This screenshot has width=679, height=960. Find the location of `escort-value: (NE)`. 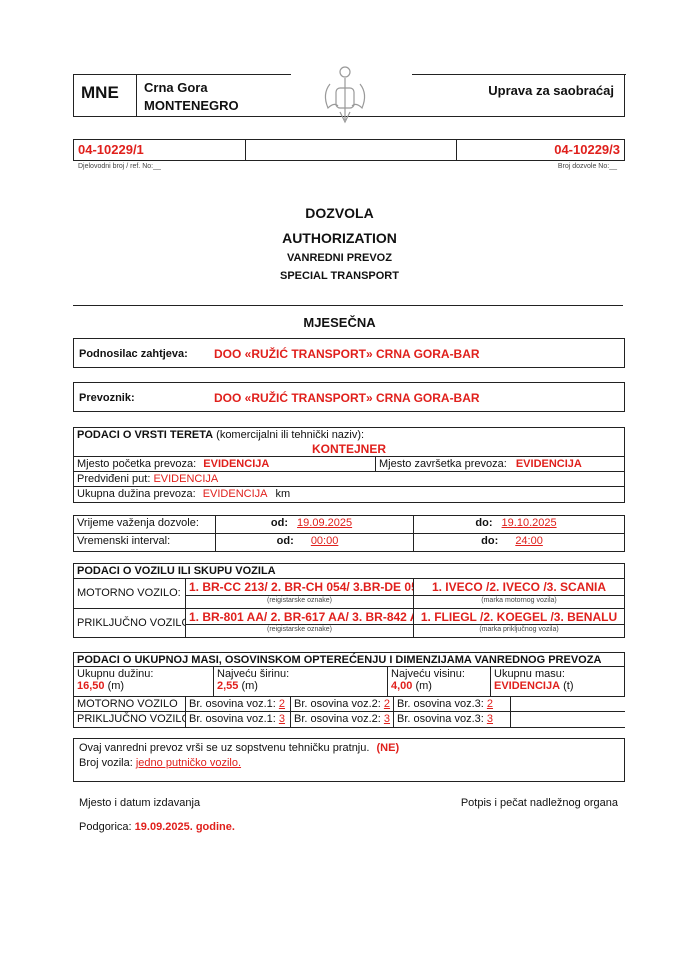

escort-value: (NE) is located at coordinates (388, 748).